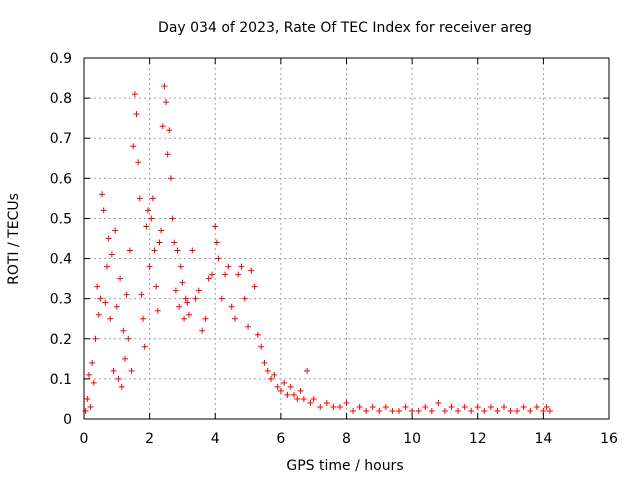  I want to click on x-tick-label: 6, so click(280, 439).